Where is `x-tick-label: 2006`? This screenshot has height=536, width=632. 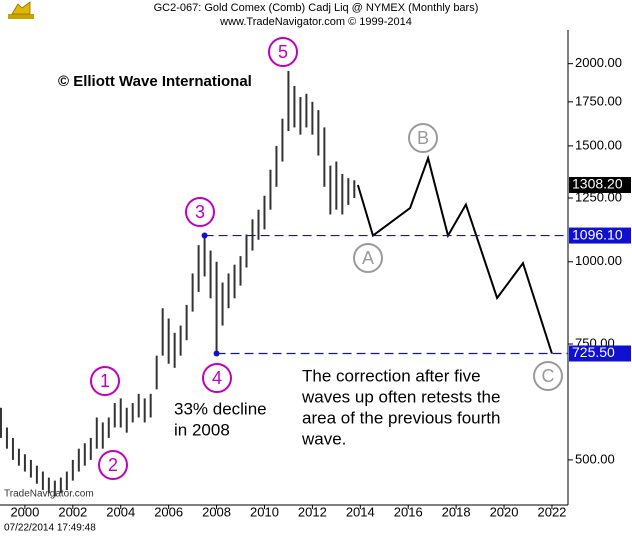
x-tick-label: 2006 is located at coordinates (168, 511).